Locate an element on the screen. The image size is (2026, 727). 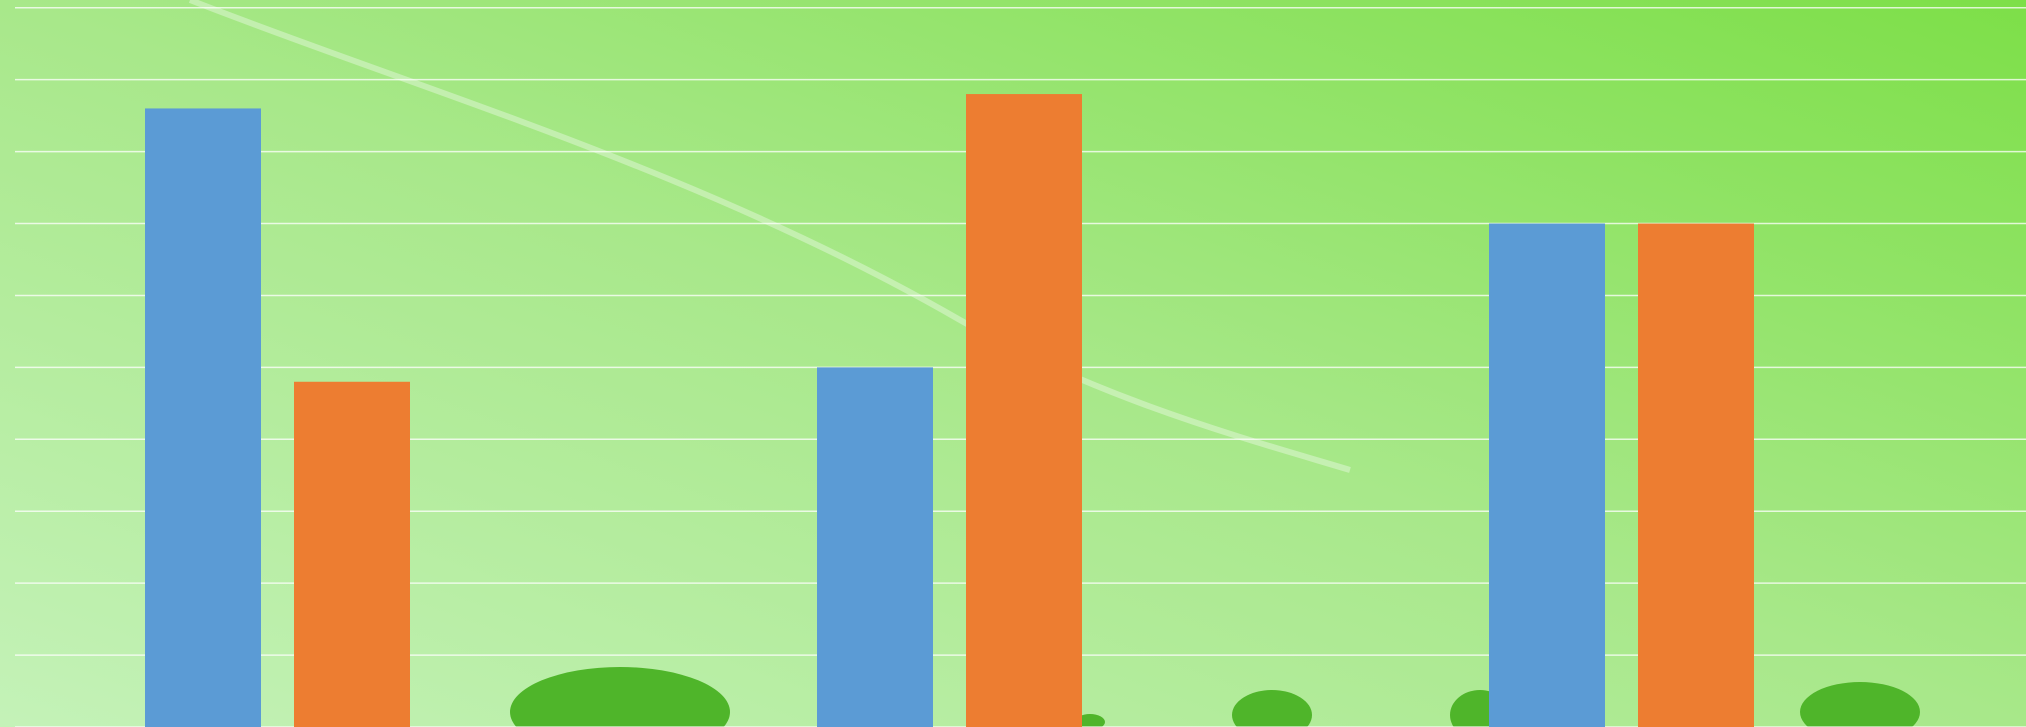
trees is located at coordinates (1215, 697).